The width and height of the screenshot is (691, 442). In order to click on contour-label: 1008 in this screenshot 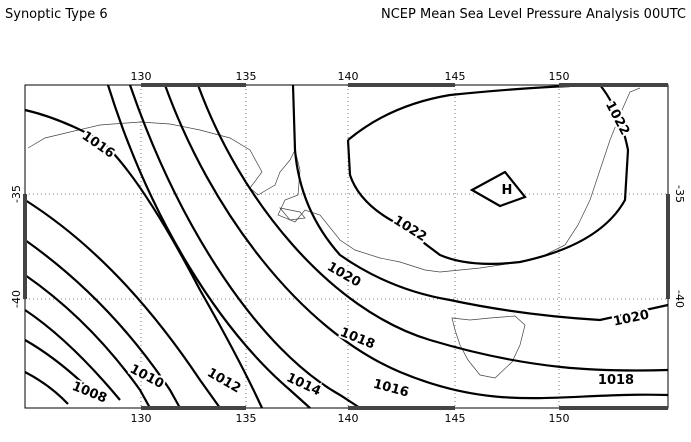, I will do `click(89, 392)`.